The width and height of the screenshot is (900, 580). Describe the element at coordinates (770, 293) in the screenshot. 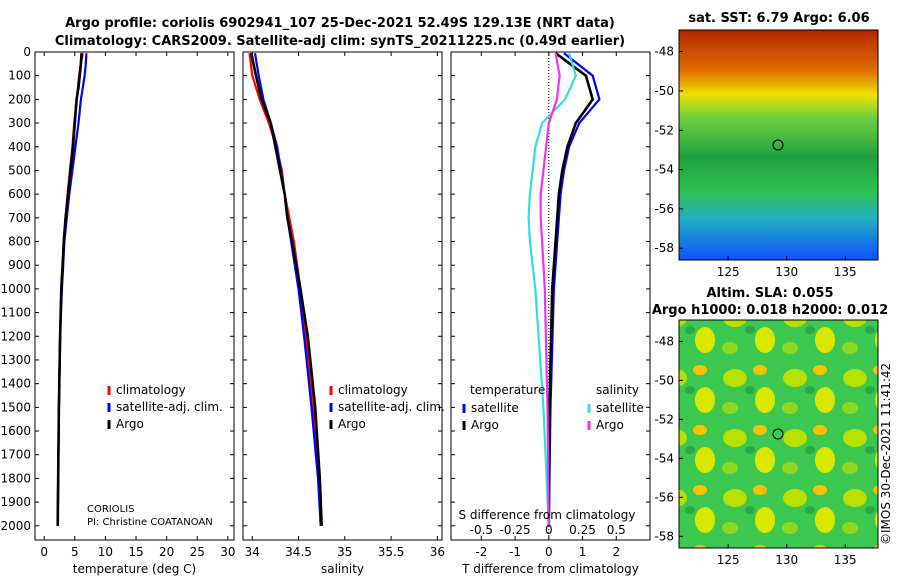

I see `sla-map-title-line1: Altim. SLA: 0.055` at that location.